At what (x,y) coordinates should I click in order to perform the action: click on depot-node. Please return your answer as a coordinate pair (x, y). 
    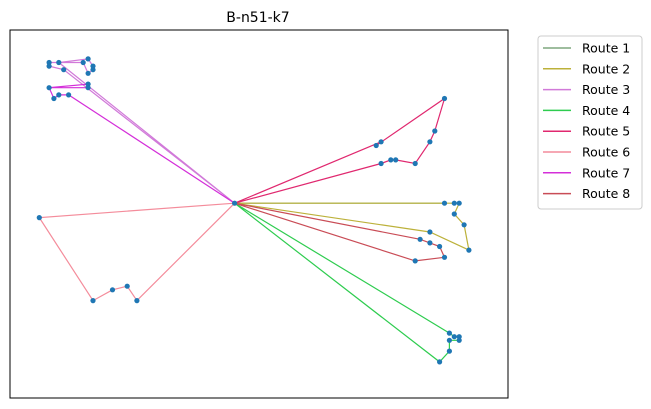
    Looking at the image, I should click on (235, 203).